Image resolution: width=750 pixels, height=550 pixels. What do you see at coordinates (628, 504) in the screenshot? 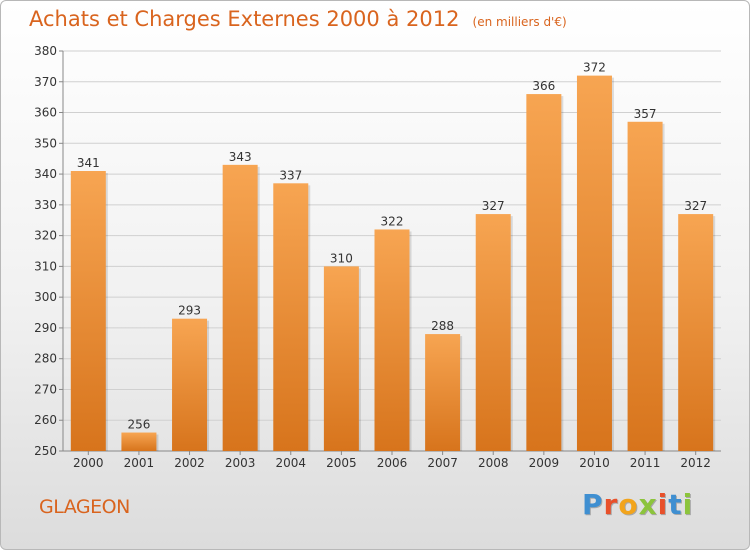
I see `logo-letter: o` at bounding box center [628, 504].